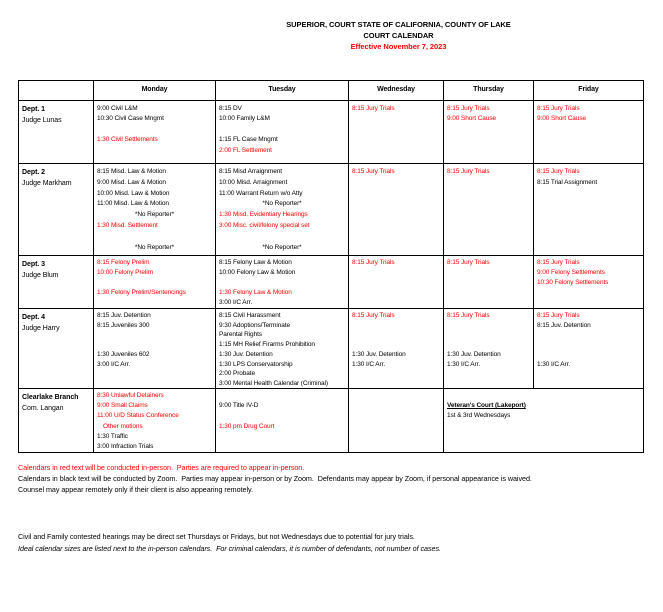 This screenshot has width=663, height=612. What do you see at coordinates (263, 215) in the screenshot?
I see `calendar-entry: 1:30 Misd. Evidentiary Hearings` at bounding box center [263, 215].